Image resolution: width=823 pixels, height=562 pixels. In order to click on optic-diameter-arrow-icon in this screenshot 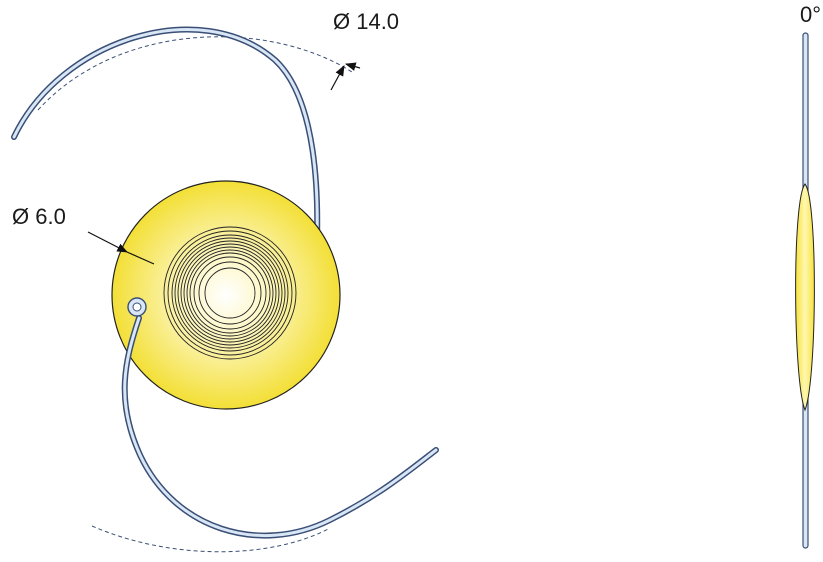, I will do `click(107, 242)`.